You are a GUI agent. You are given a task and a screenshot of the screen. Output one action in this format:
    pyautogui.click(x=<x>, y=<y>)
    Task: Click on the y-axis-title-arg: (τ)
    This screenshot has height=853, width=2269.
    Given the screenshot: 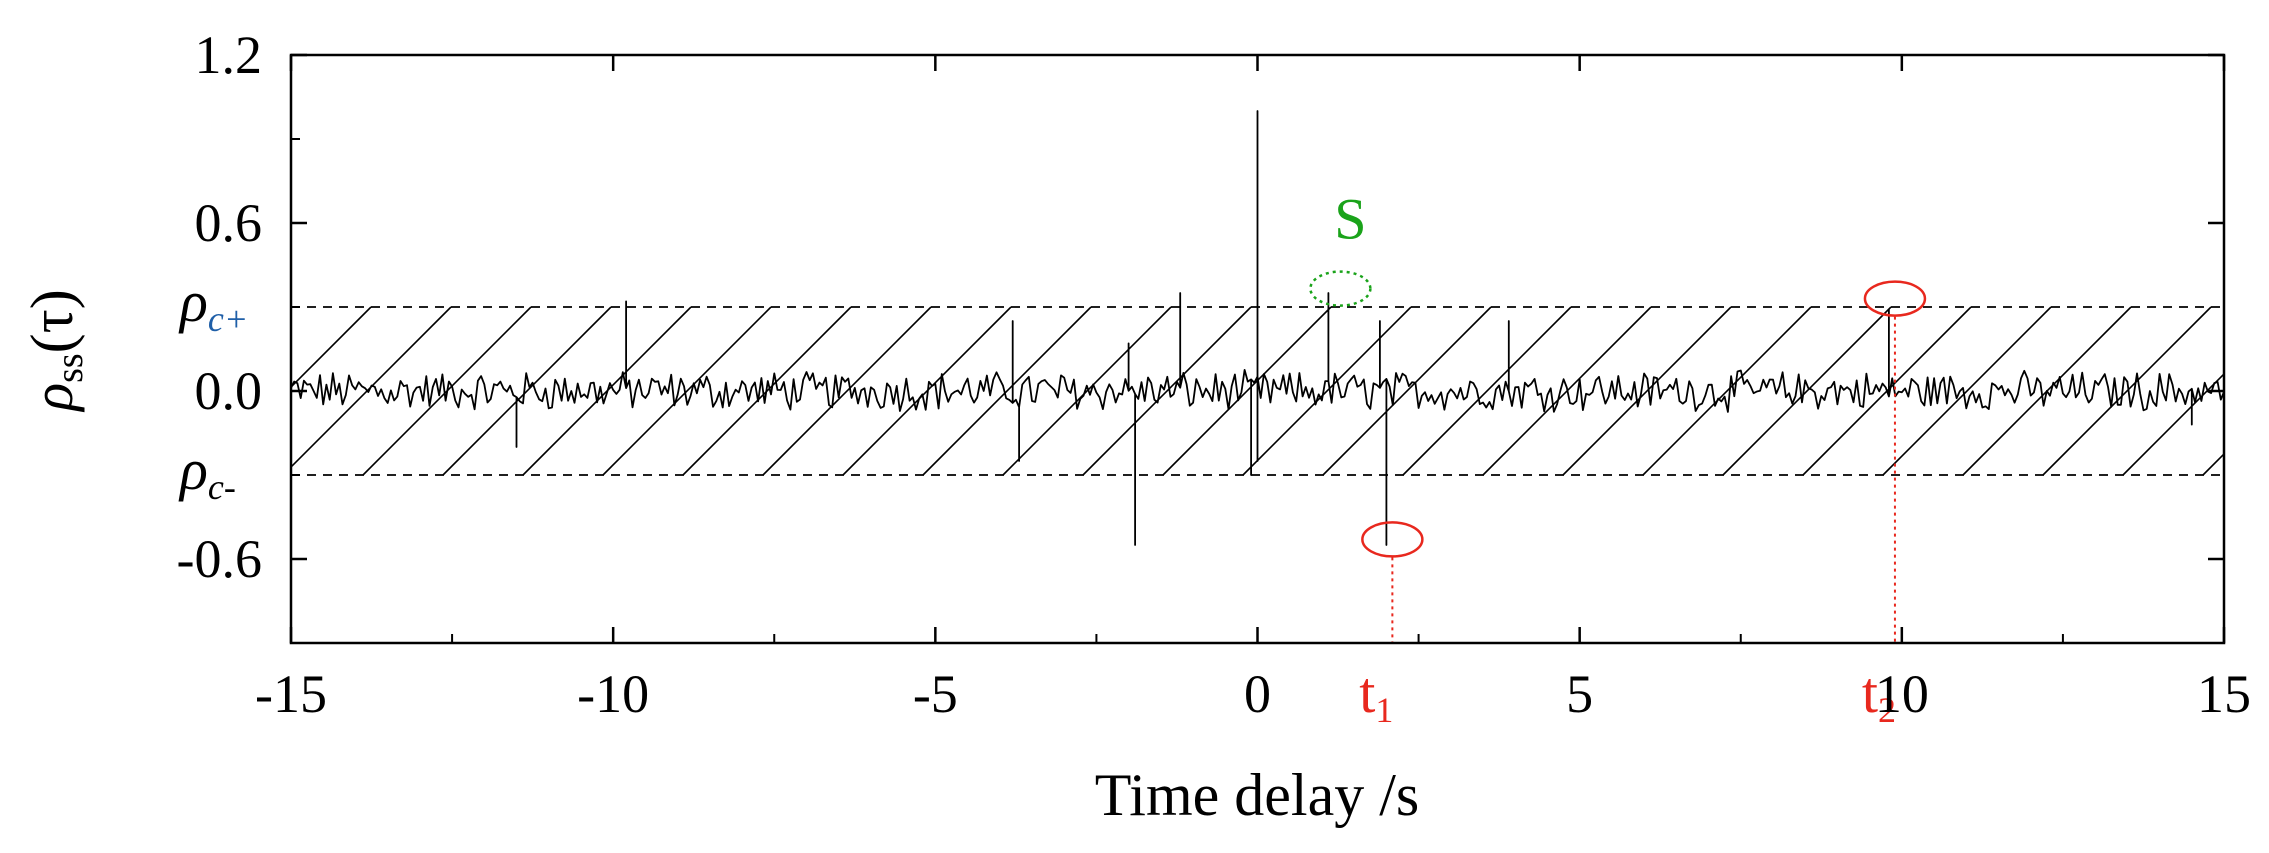 What is the action you would take?
    pyautogui.click(x=52, y=321)
    